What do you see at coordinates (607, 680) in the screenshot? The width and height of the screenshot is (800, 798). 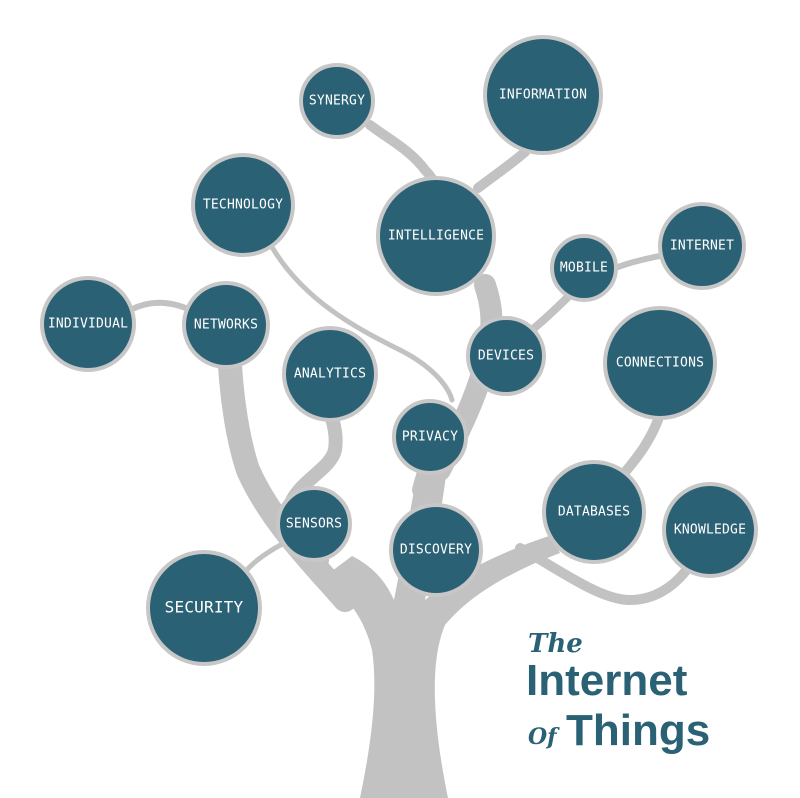 I see `title-internet: Internet` at bounding box center [607, 680].